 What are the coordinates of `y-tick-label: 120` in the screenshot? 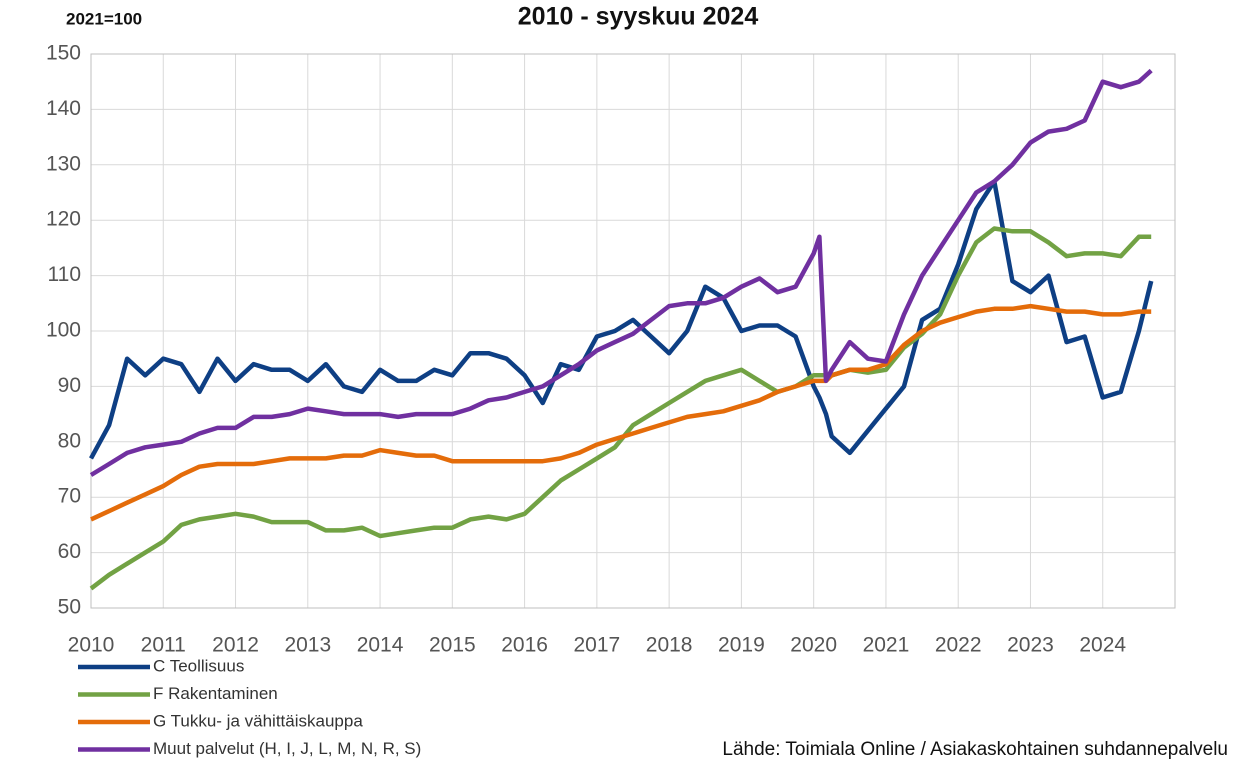 It's located at (63, 219).